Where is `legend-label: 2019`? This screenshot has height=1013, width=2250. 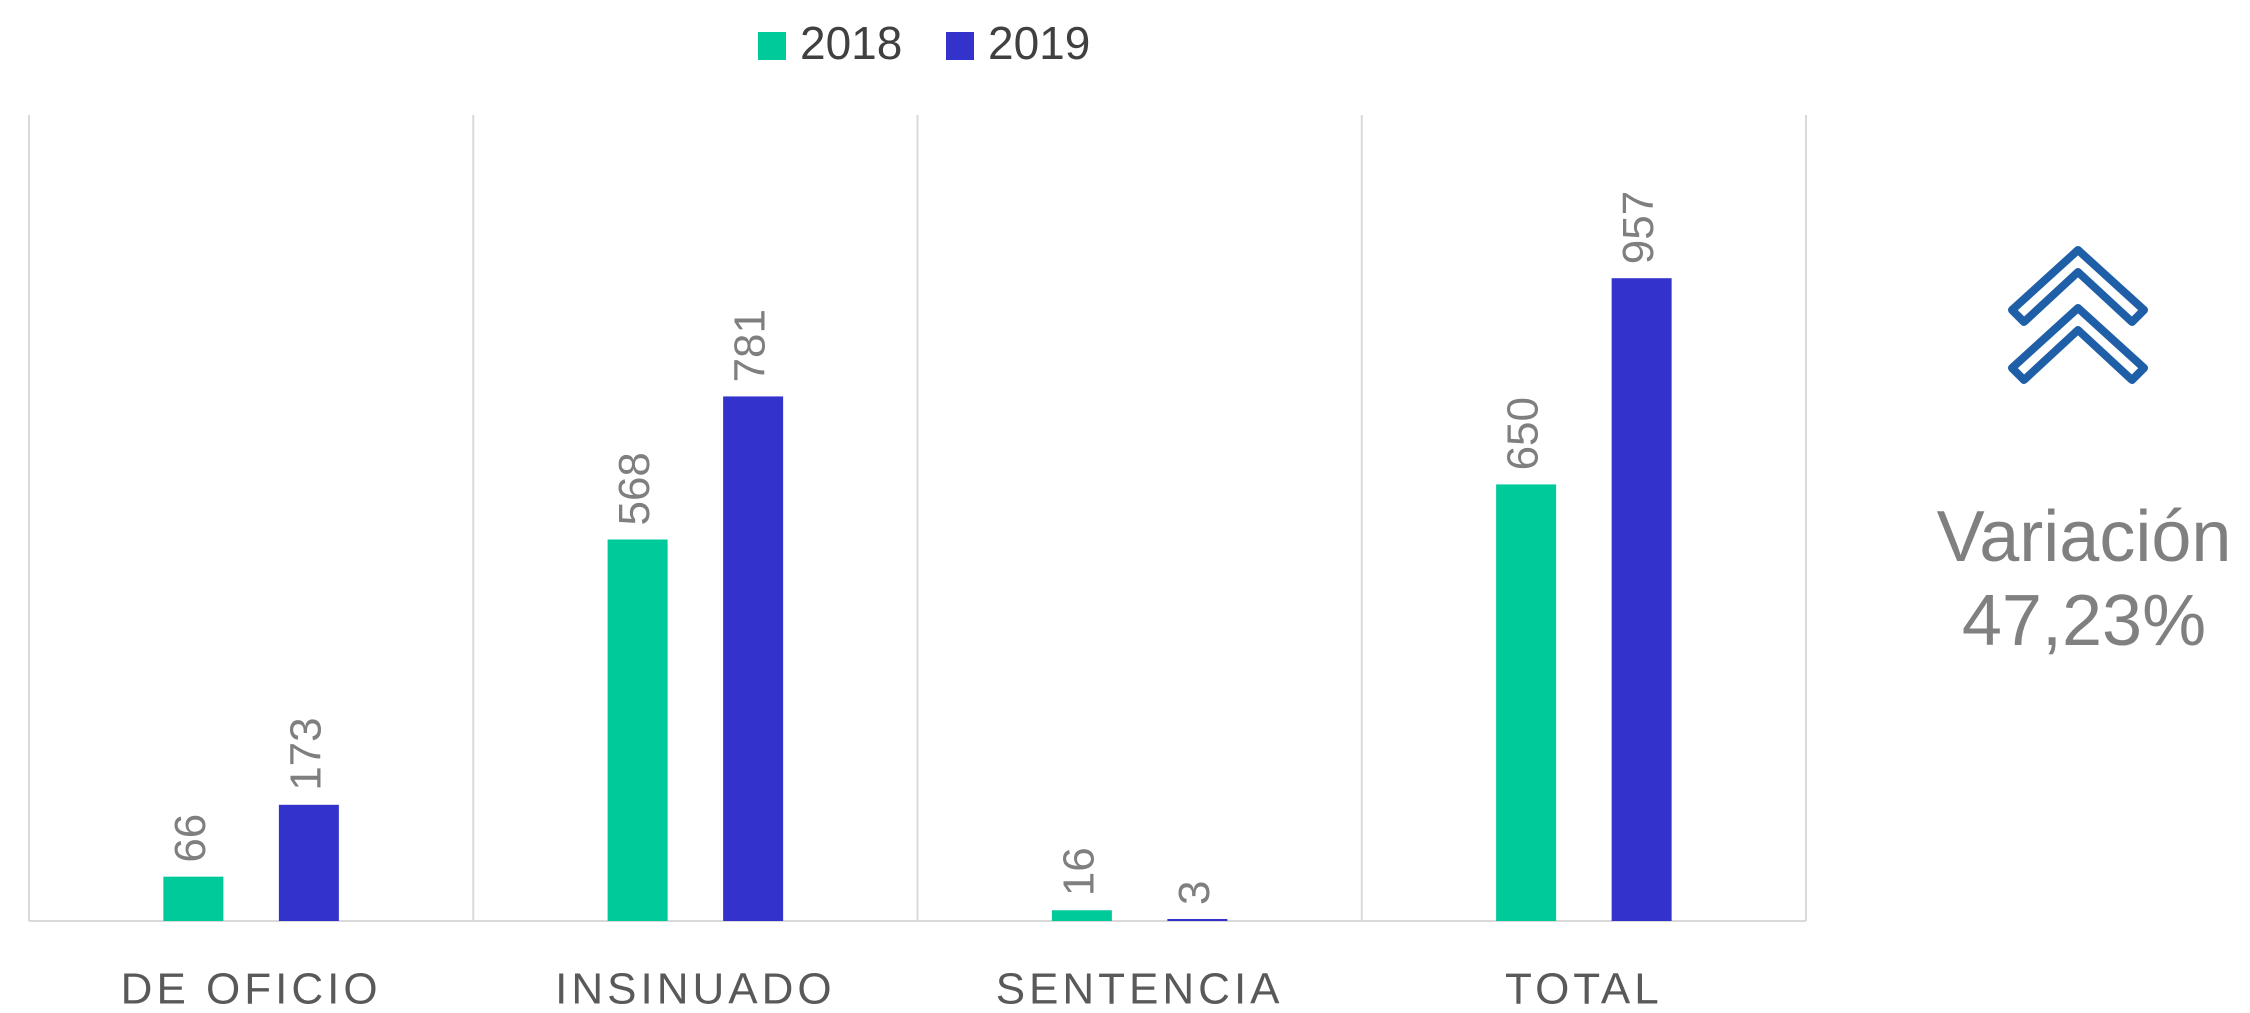
legend-label: 2019 is located at coordinates (1039, 43).